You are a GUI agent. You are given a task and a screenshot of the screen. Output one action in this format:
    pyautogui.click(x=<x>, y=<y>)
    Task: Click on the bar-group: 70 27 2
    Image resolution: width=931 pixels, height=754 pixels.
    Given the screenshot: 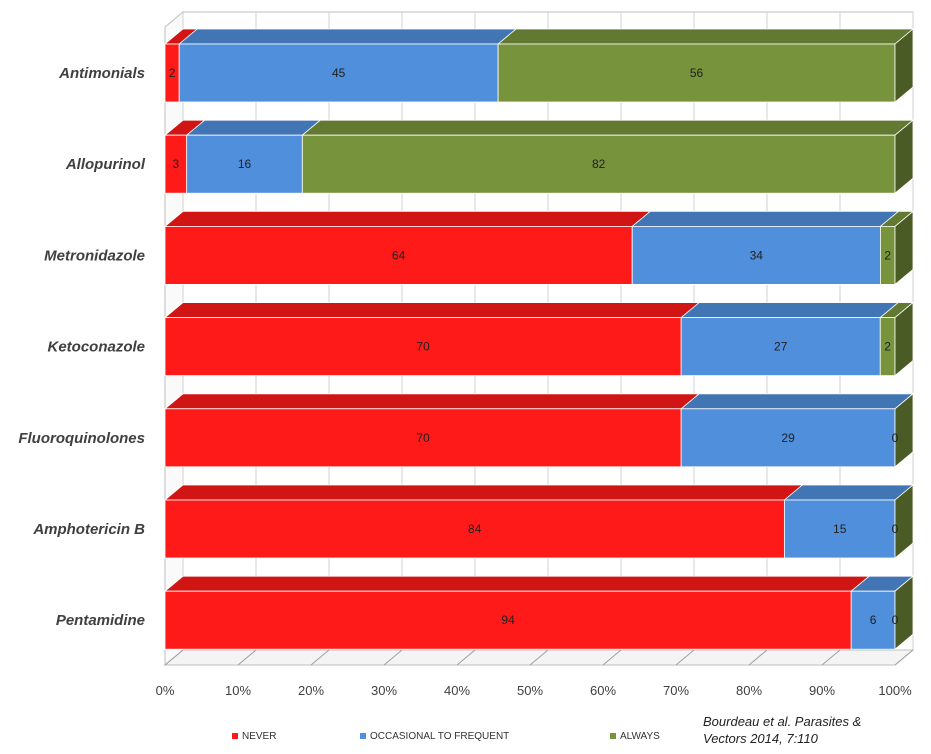 What is the action you would take?
    pyautogui.click(x=539, y=339)
    